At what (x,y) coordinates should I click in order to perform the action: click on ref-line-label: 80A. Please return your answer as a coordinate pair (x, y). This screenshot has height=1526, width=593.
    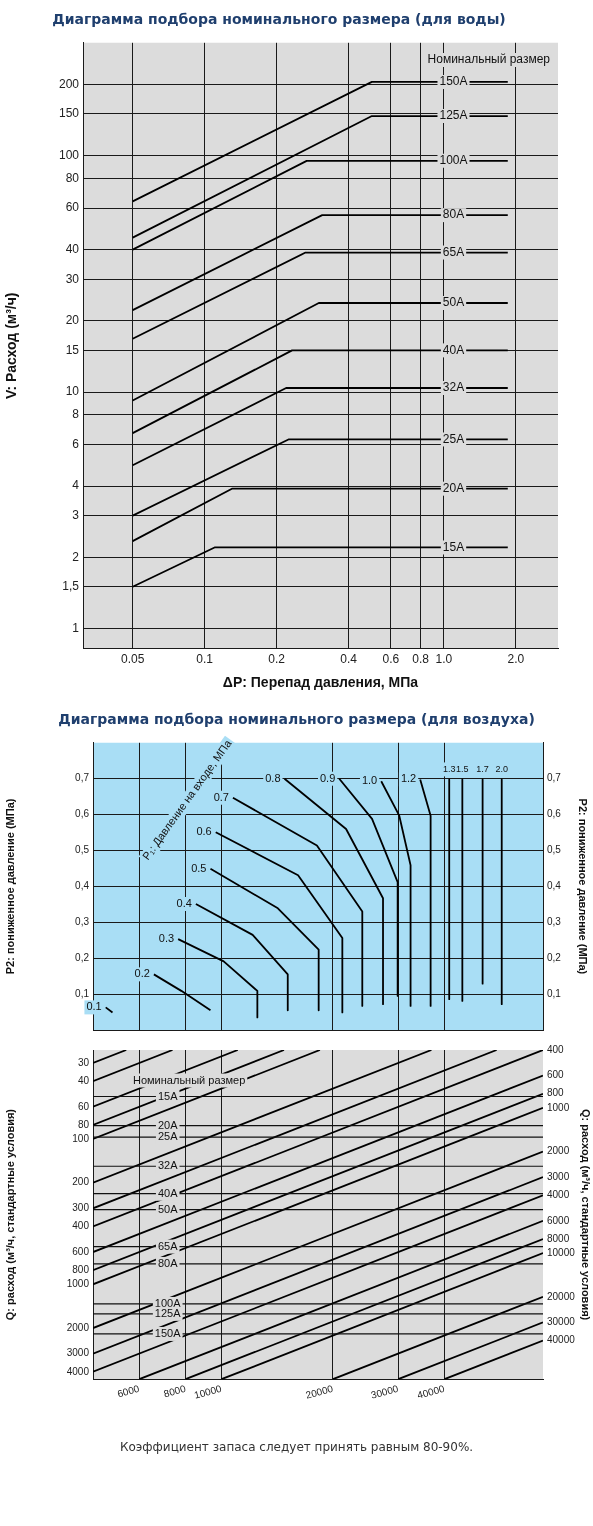
    Looking at the image, I should click on (168, 1262).